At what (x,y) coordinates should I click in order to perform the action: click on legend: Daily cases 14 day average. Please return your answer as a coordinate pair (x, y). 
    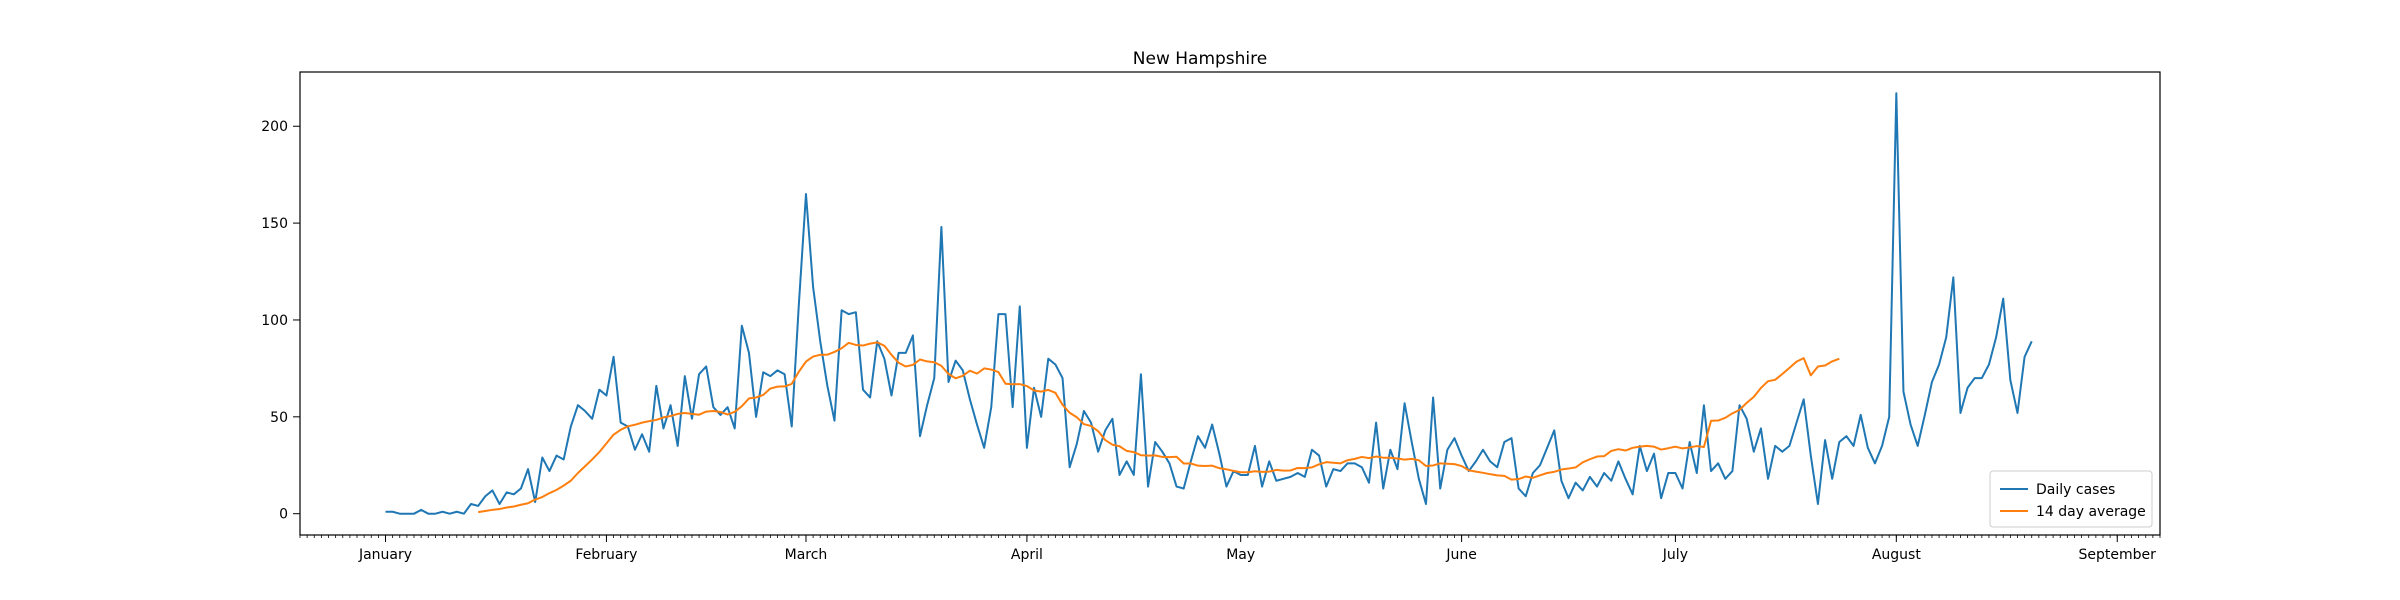
    Looking at the image, I should click on (2071, 499).